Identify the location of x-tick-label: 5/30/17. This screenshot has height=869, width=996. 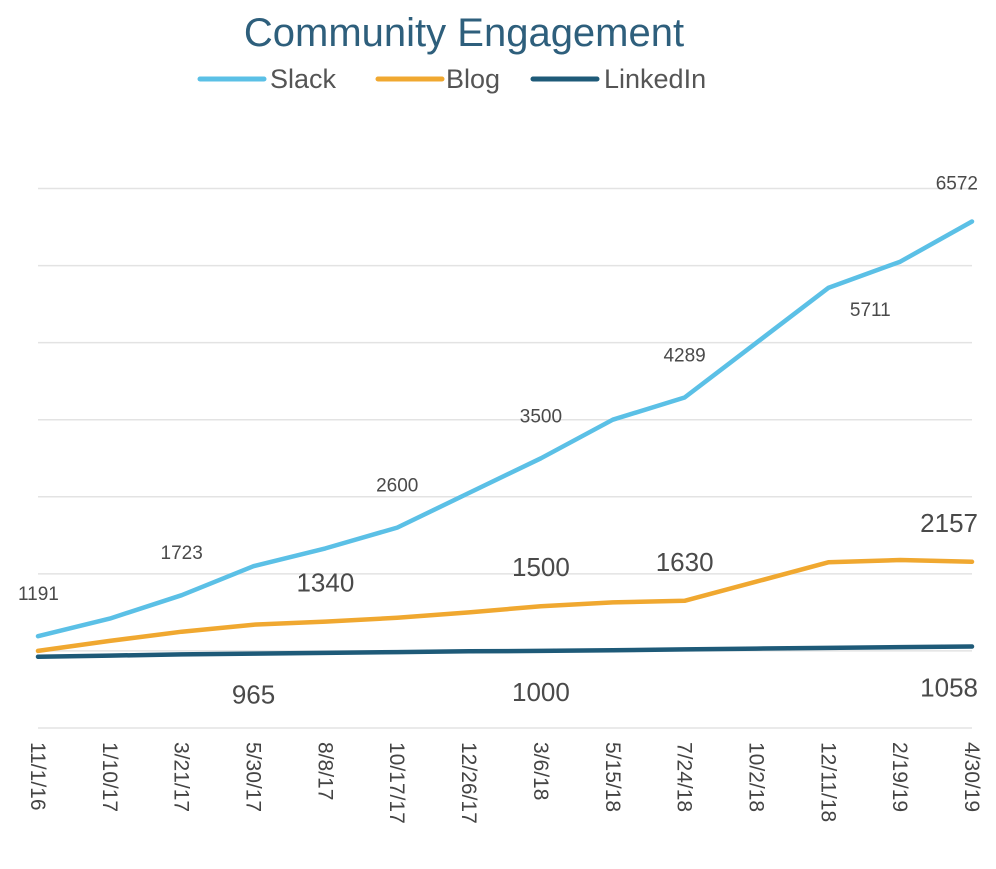
(253, 777).